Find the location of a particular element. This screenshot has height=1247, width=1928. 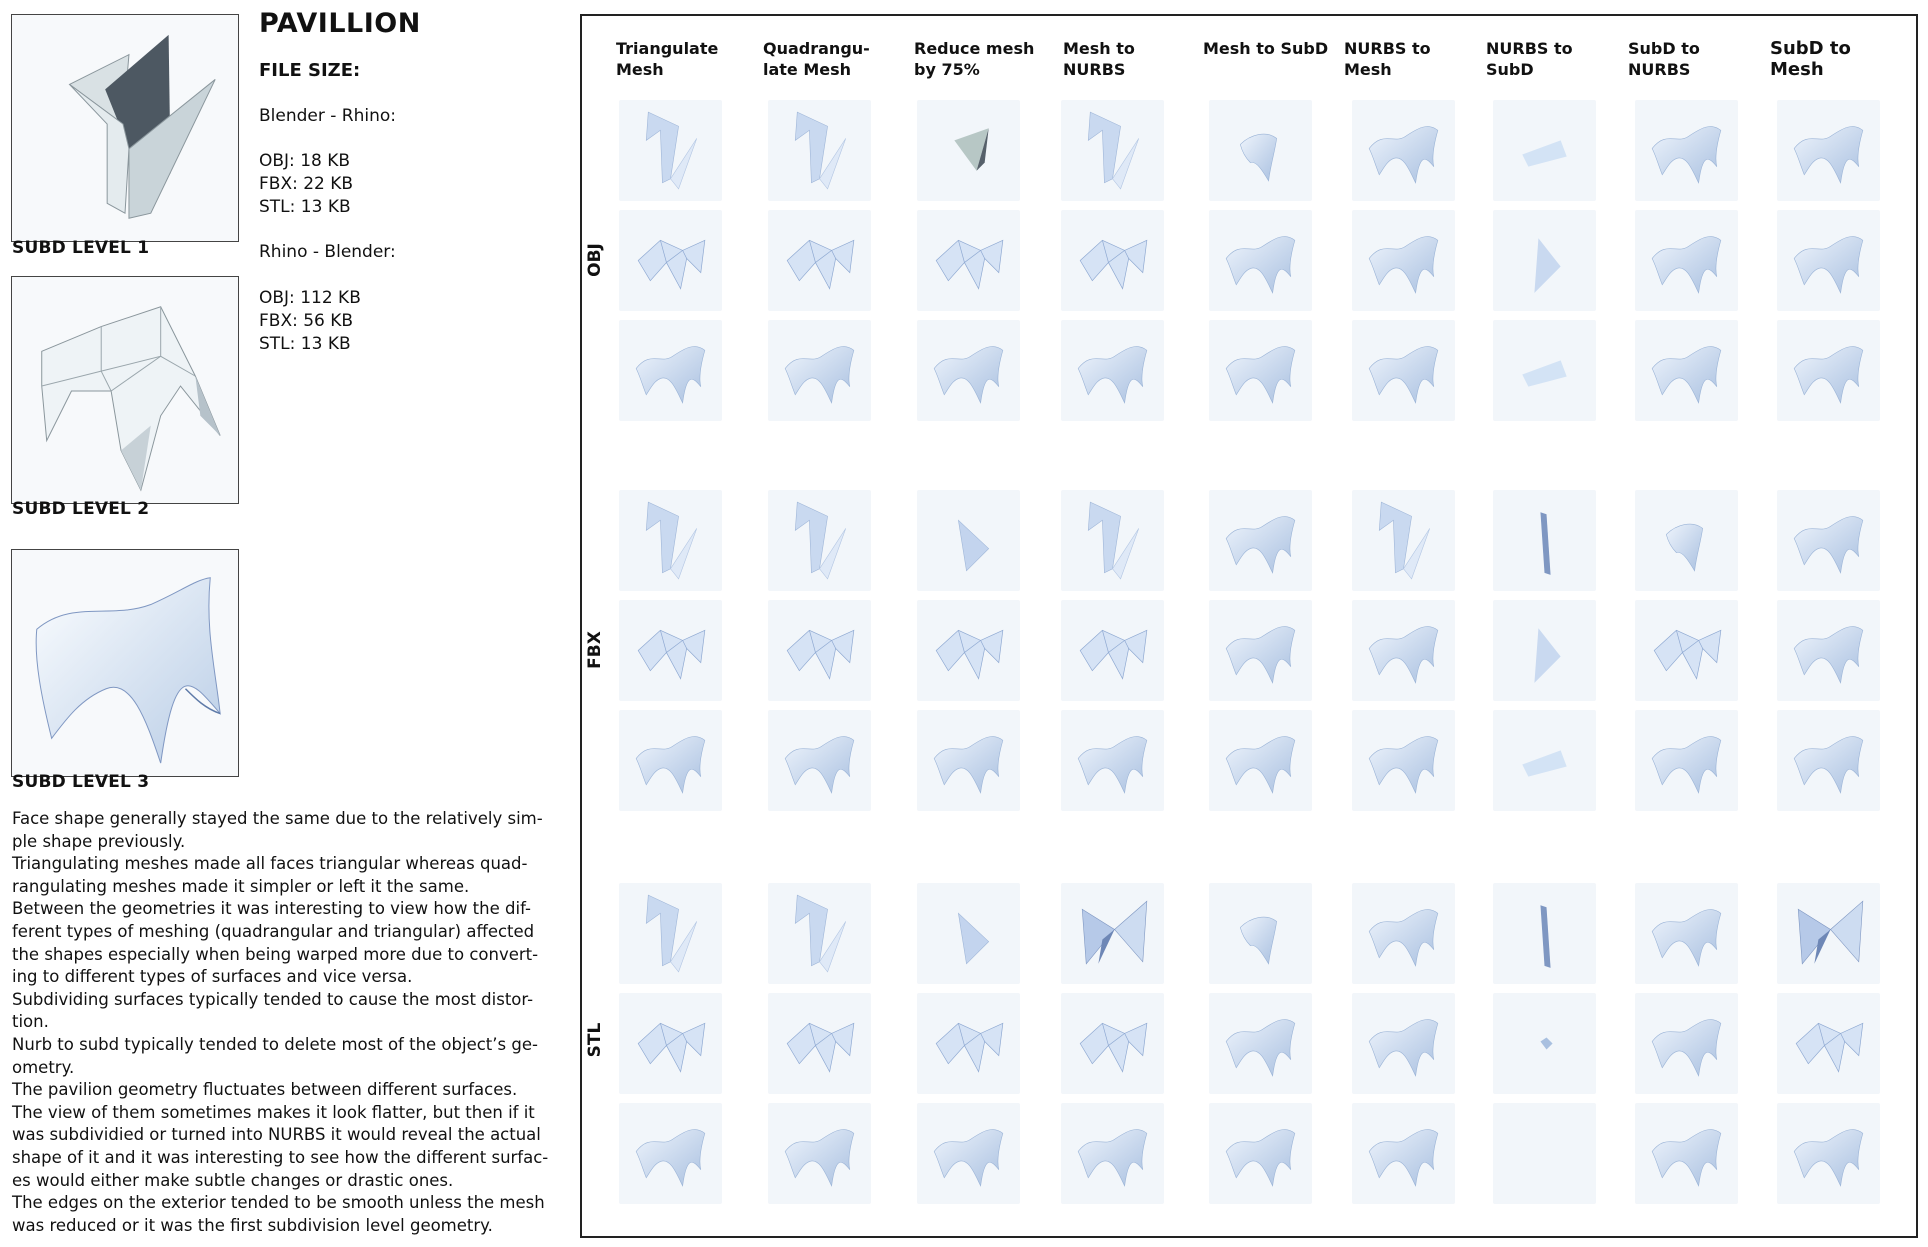

column-header: SubD to Mesh is located at coordinates (1810, 59).